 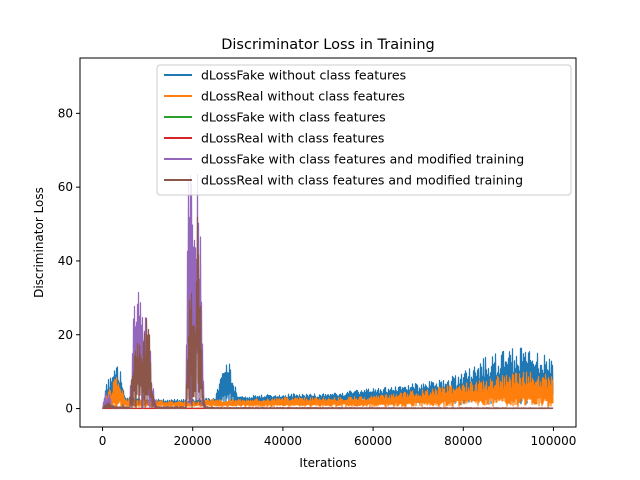 What do you see at coordinates (292, 138) in the screenshot?
I see `legend-label-dlossreal-with-class-features: dLossReal with class features` at bounding box center [292, 138].